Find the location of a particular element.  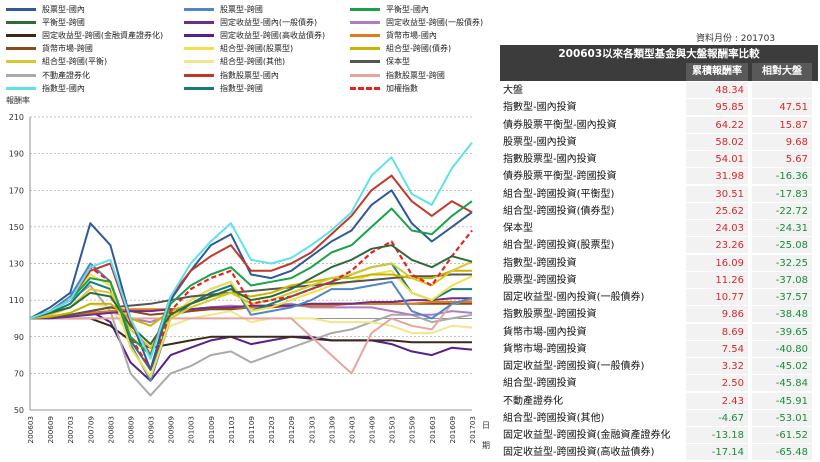

x-tick-label: 201009 is located at coordinates (211, 430).